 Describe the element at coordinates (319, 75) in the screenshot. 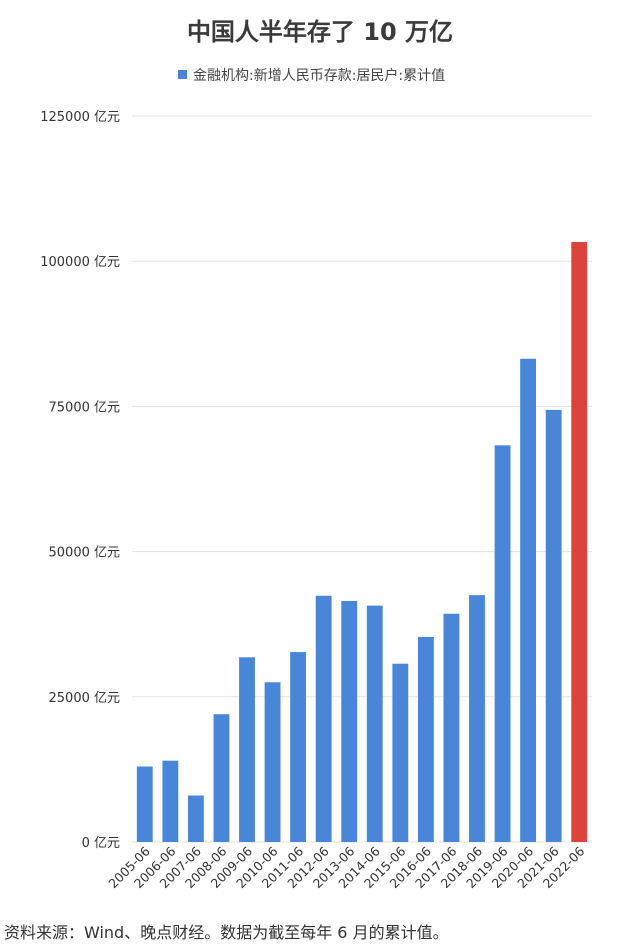

I see `legend-label: 金融机构:新增人民币存款:居民户:累计值` at that location.